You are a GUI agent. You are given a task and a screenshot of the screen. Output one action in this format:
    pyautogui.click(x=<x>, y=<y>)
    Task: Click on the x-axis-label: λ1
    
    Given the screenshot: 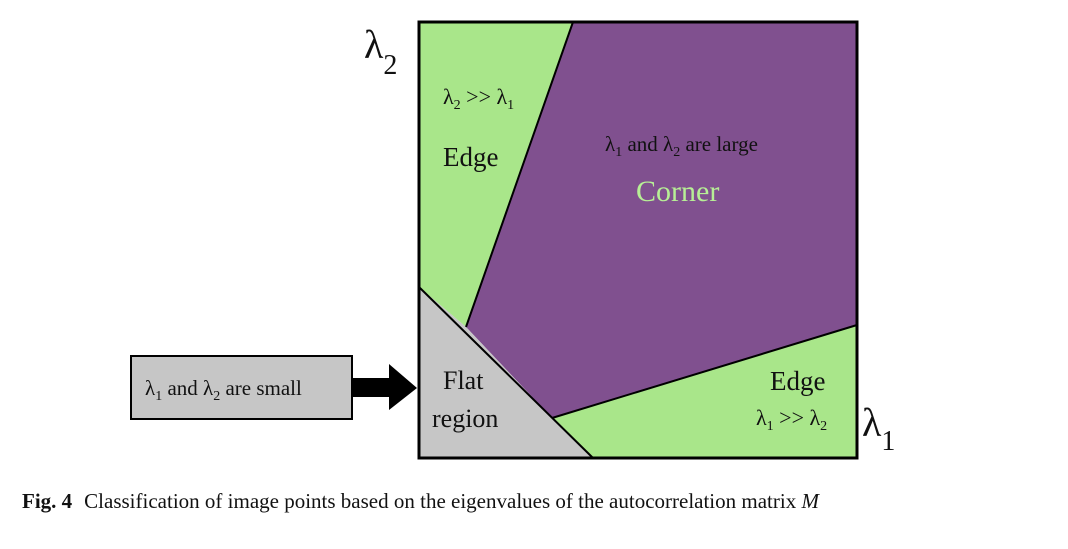 What is the action you would take?
    pyautogui.click(x=878, y=428)
    